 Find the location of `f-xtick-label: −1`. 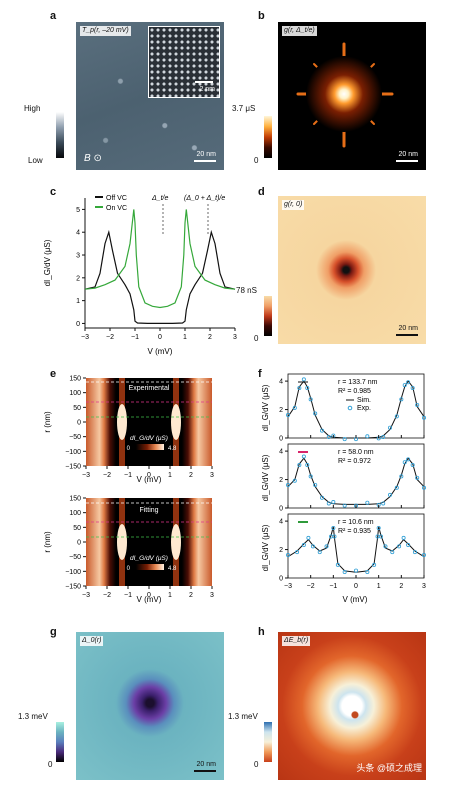

f-xtick-label: −1 is located at coordinates (333, 586).